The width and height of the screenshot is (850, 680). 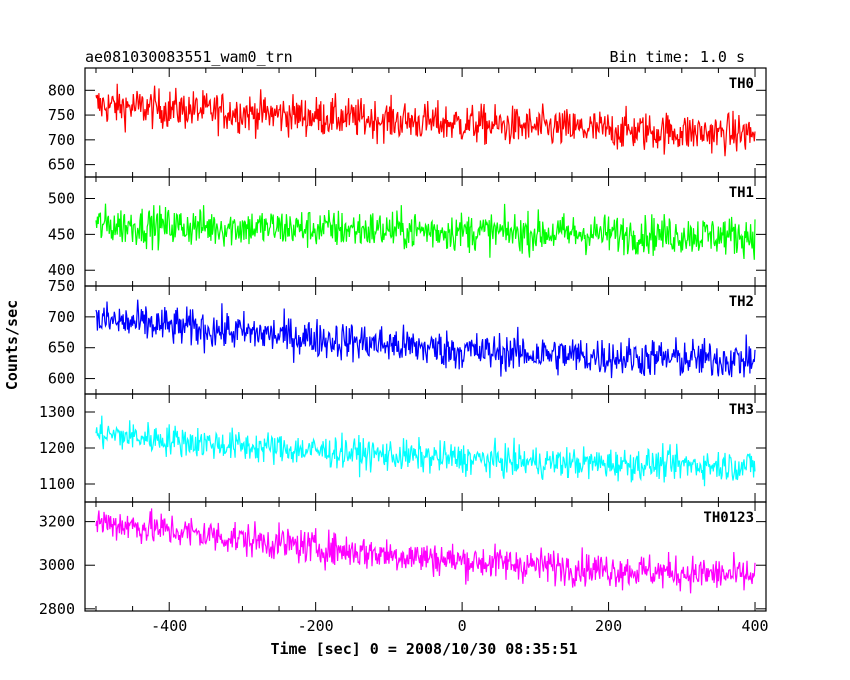 I want to click on x-axis-label: Time [sec] 0 = 2008/10/30 08:35:51, so click(x=423, y=649).